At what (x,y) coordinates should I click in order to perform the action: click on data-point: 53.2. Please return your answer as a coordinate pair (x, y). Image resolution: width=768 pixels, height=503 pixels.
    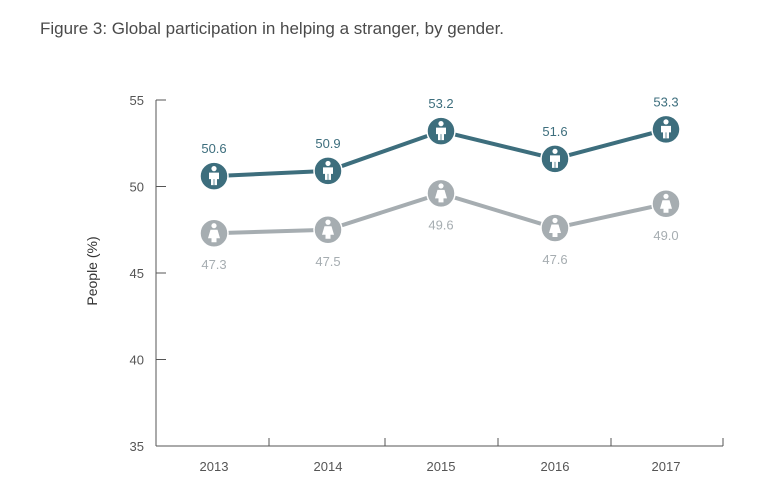
    Looking at the image, I should click on (441, 121).